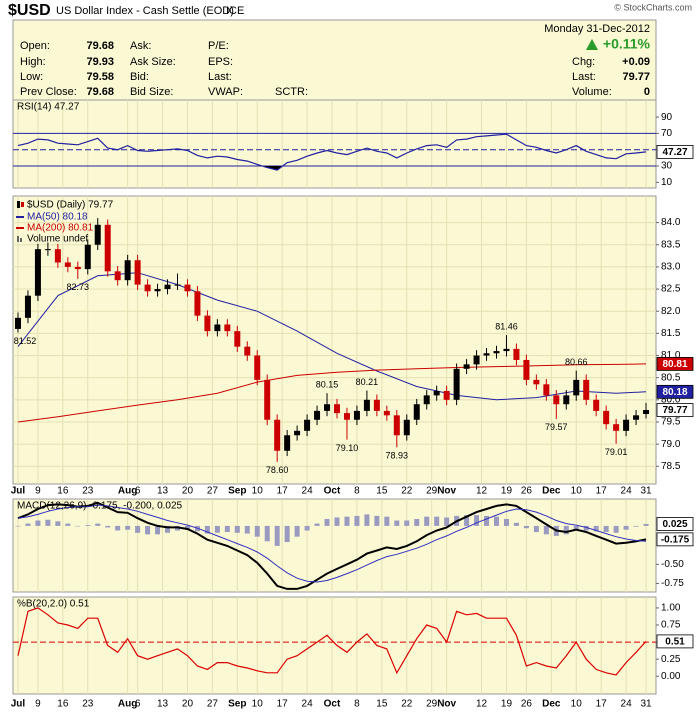 The image size is (700, 712). What do you see at coordinates (48, 107) in the screenshot?
I see `panel-title: RSI(14) 47.27` at bounding box center [48, 107].